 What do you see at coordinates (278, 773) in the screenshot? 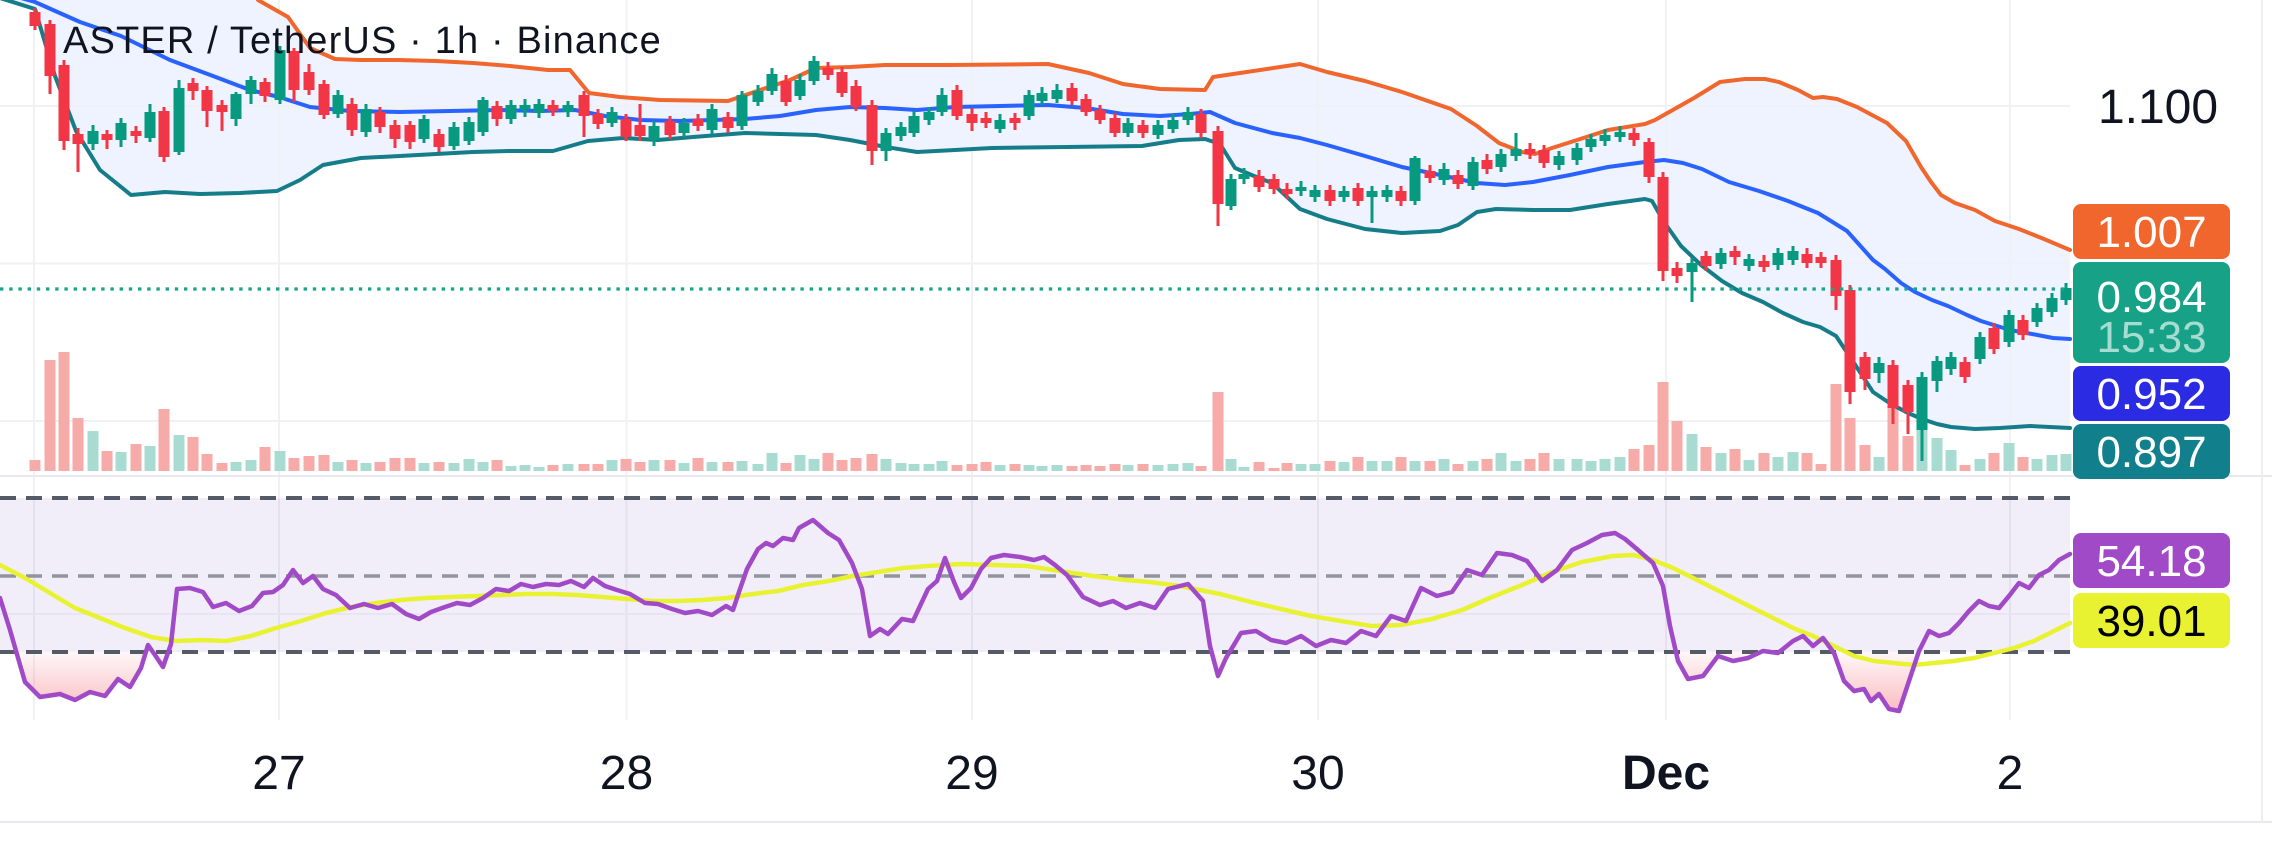
I see `svg-text: 27` at bounding box center [278, 773].